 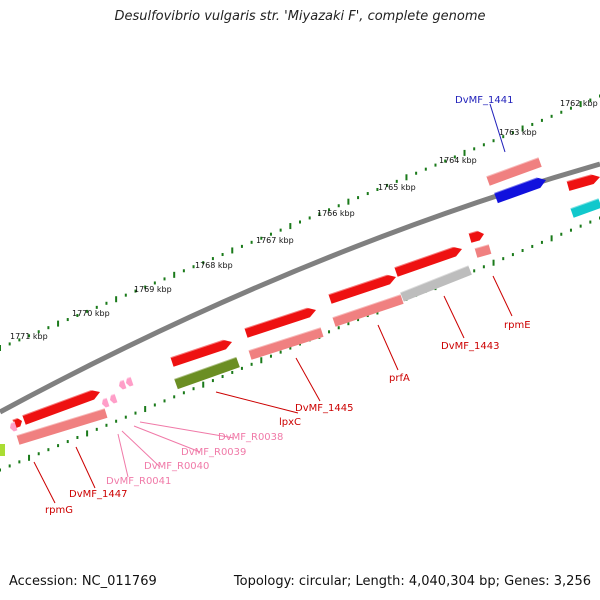 What do you see at coordinates (138, 481) in the screenshot?
I see `gene-label-dvmf-r0041: DvMF_R0041` at bounding box center [138, 481].